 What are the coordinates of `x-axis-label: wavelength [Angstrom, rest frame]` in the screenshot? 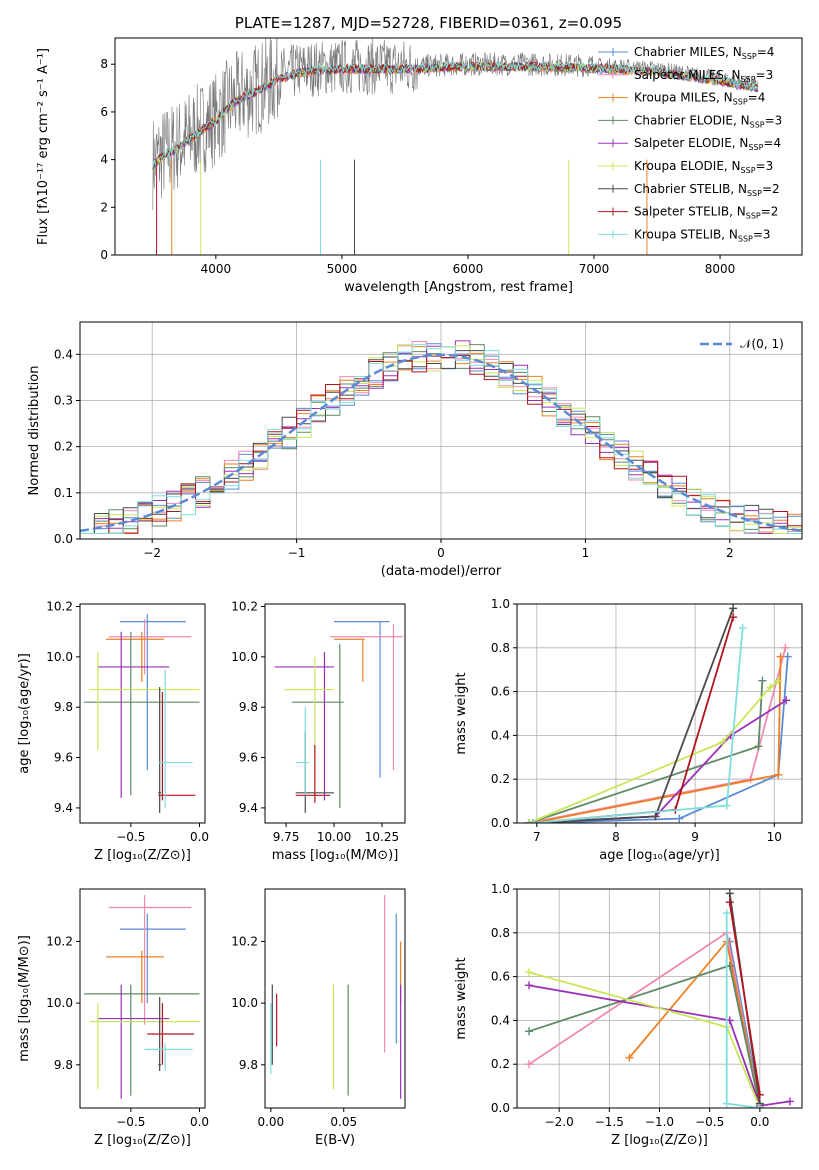 It's located at (458, 287).